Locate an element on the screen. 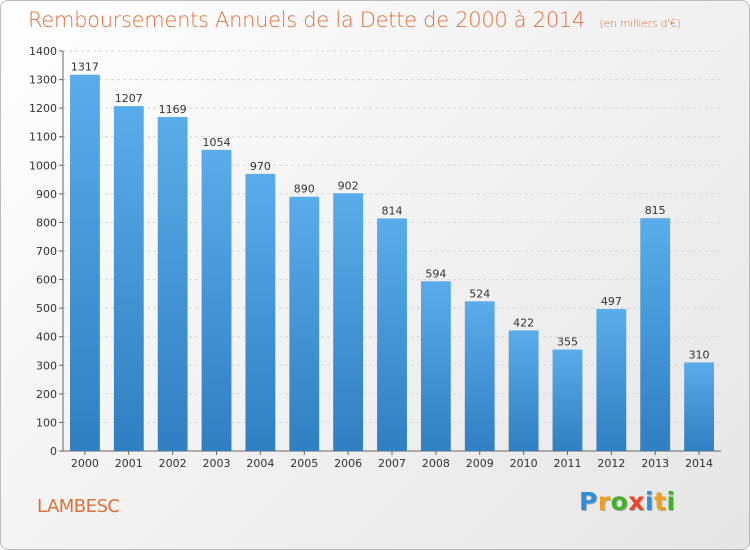 This screenshot has width=750, height=550. bar-2007 is located at coordinates (392, 334).